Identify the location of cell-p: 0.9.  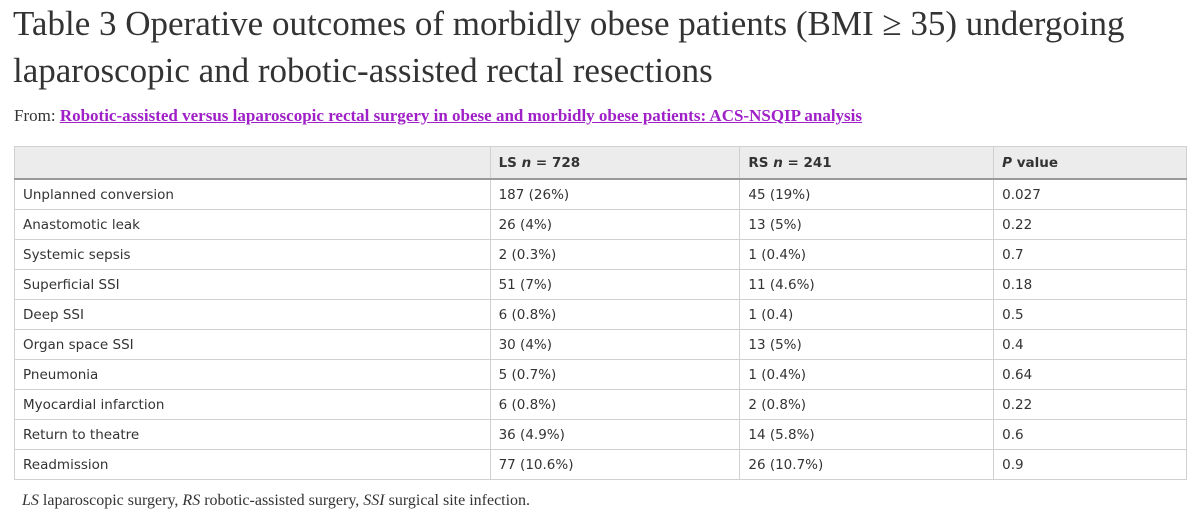
(1090, 464).